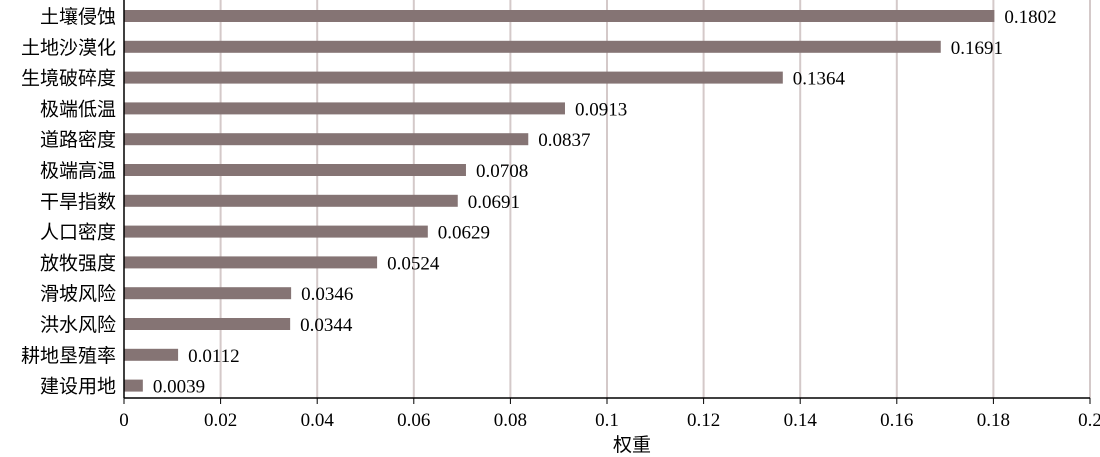  I want to click on category-label: 生境破碎度, so click(68, 79).